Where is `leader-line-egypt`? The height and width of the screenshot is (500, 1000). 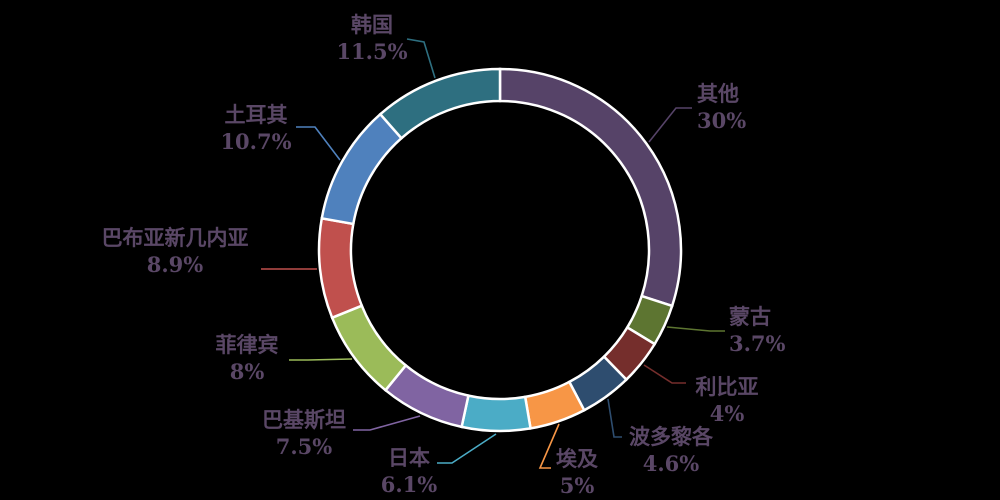
leader-line-egypt is located at coordinates (549, 446).